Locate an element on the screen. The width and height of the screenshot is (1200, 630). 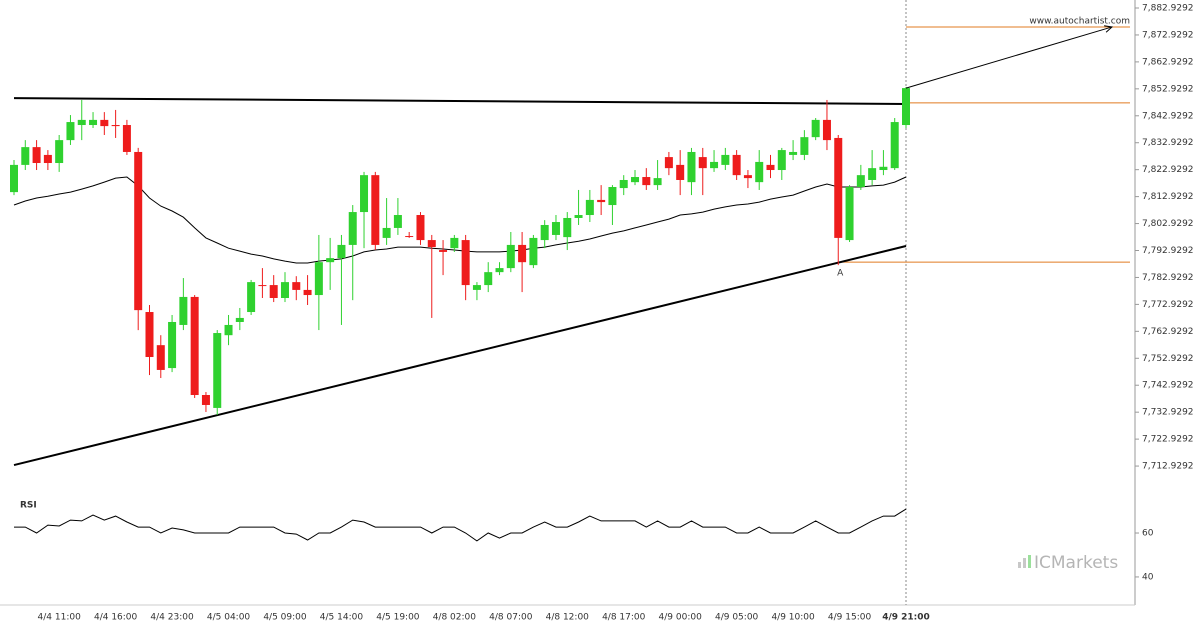
y-tick-label: 7,842.9292 is located at coordinates (1168, 116).